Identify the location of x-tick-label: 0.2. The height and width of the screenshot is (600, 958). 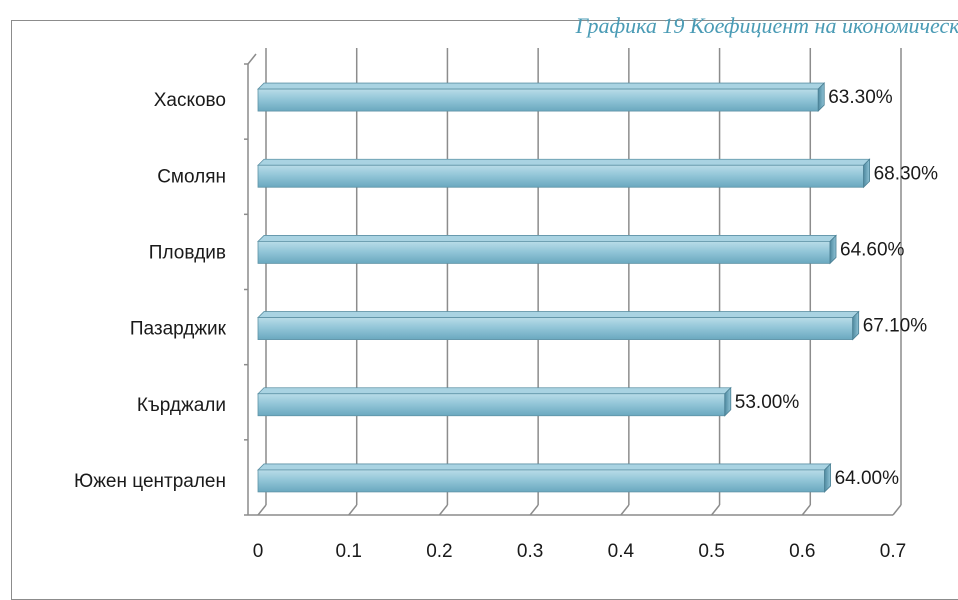
(439, 551).